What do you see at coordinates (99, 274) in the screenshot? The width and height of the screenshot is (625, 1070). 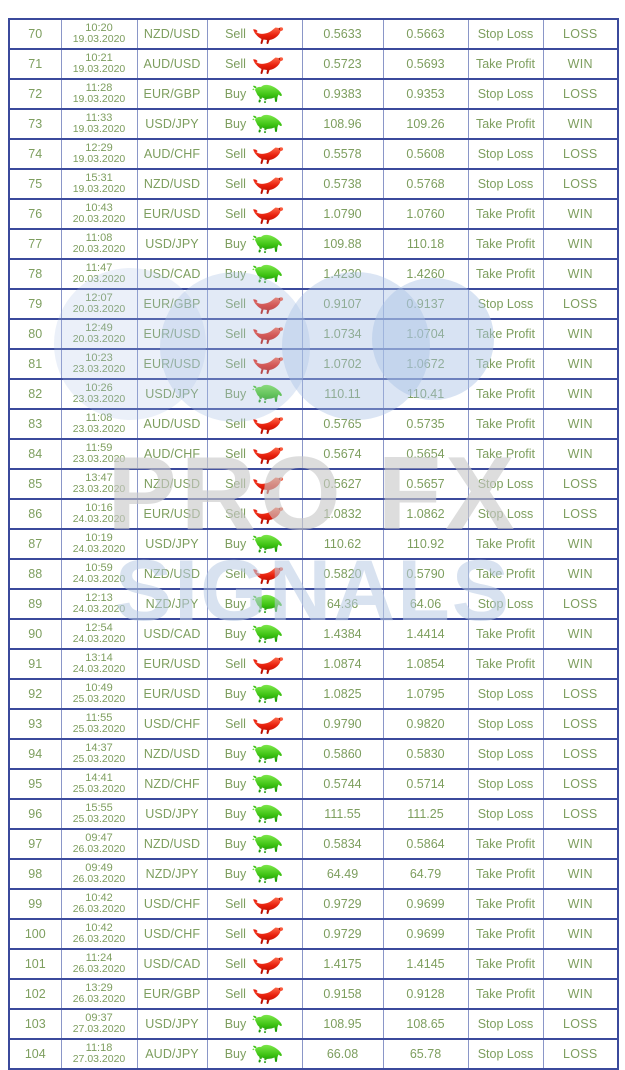 I see `row-timestamp: 11:47 20.03.2020` at bounding box center [99, 274].